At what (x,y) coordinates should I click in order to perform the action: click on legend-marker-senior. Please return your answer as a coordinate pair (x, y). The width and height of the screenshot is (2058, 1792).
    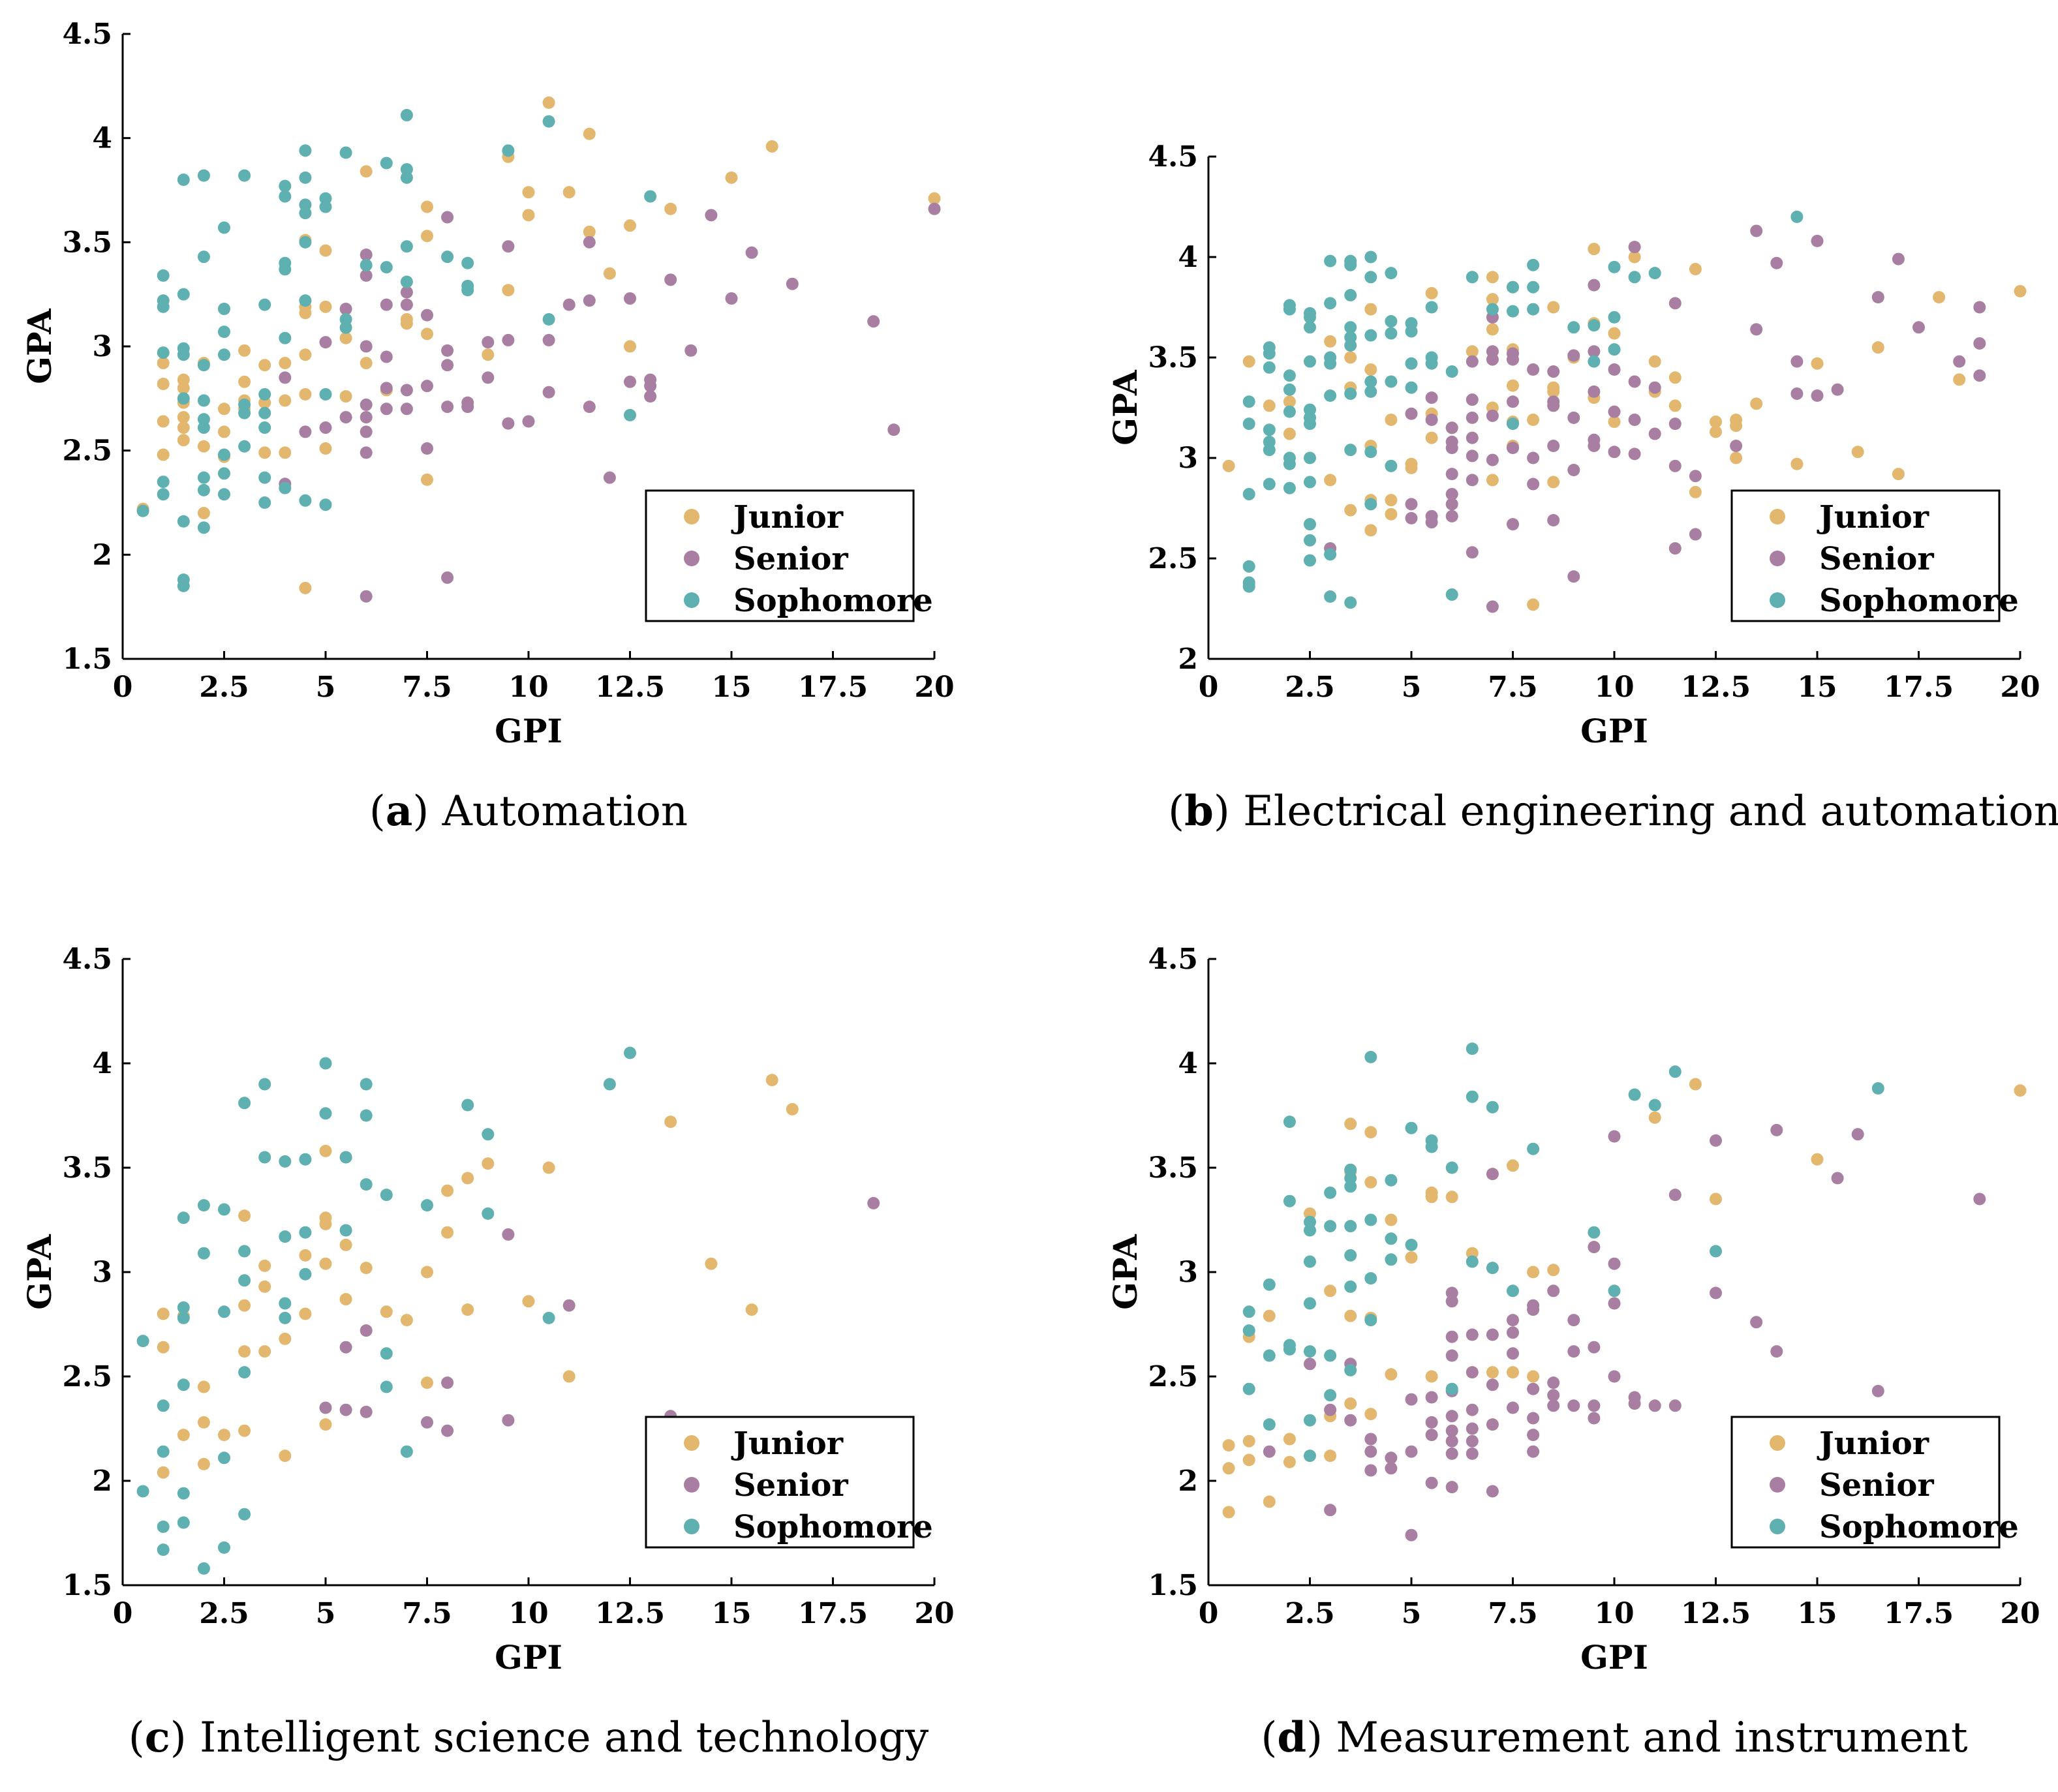
    Looking at the image, I should click on (1778, 1485).